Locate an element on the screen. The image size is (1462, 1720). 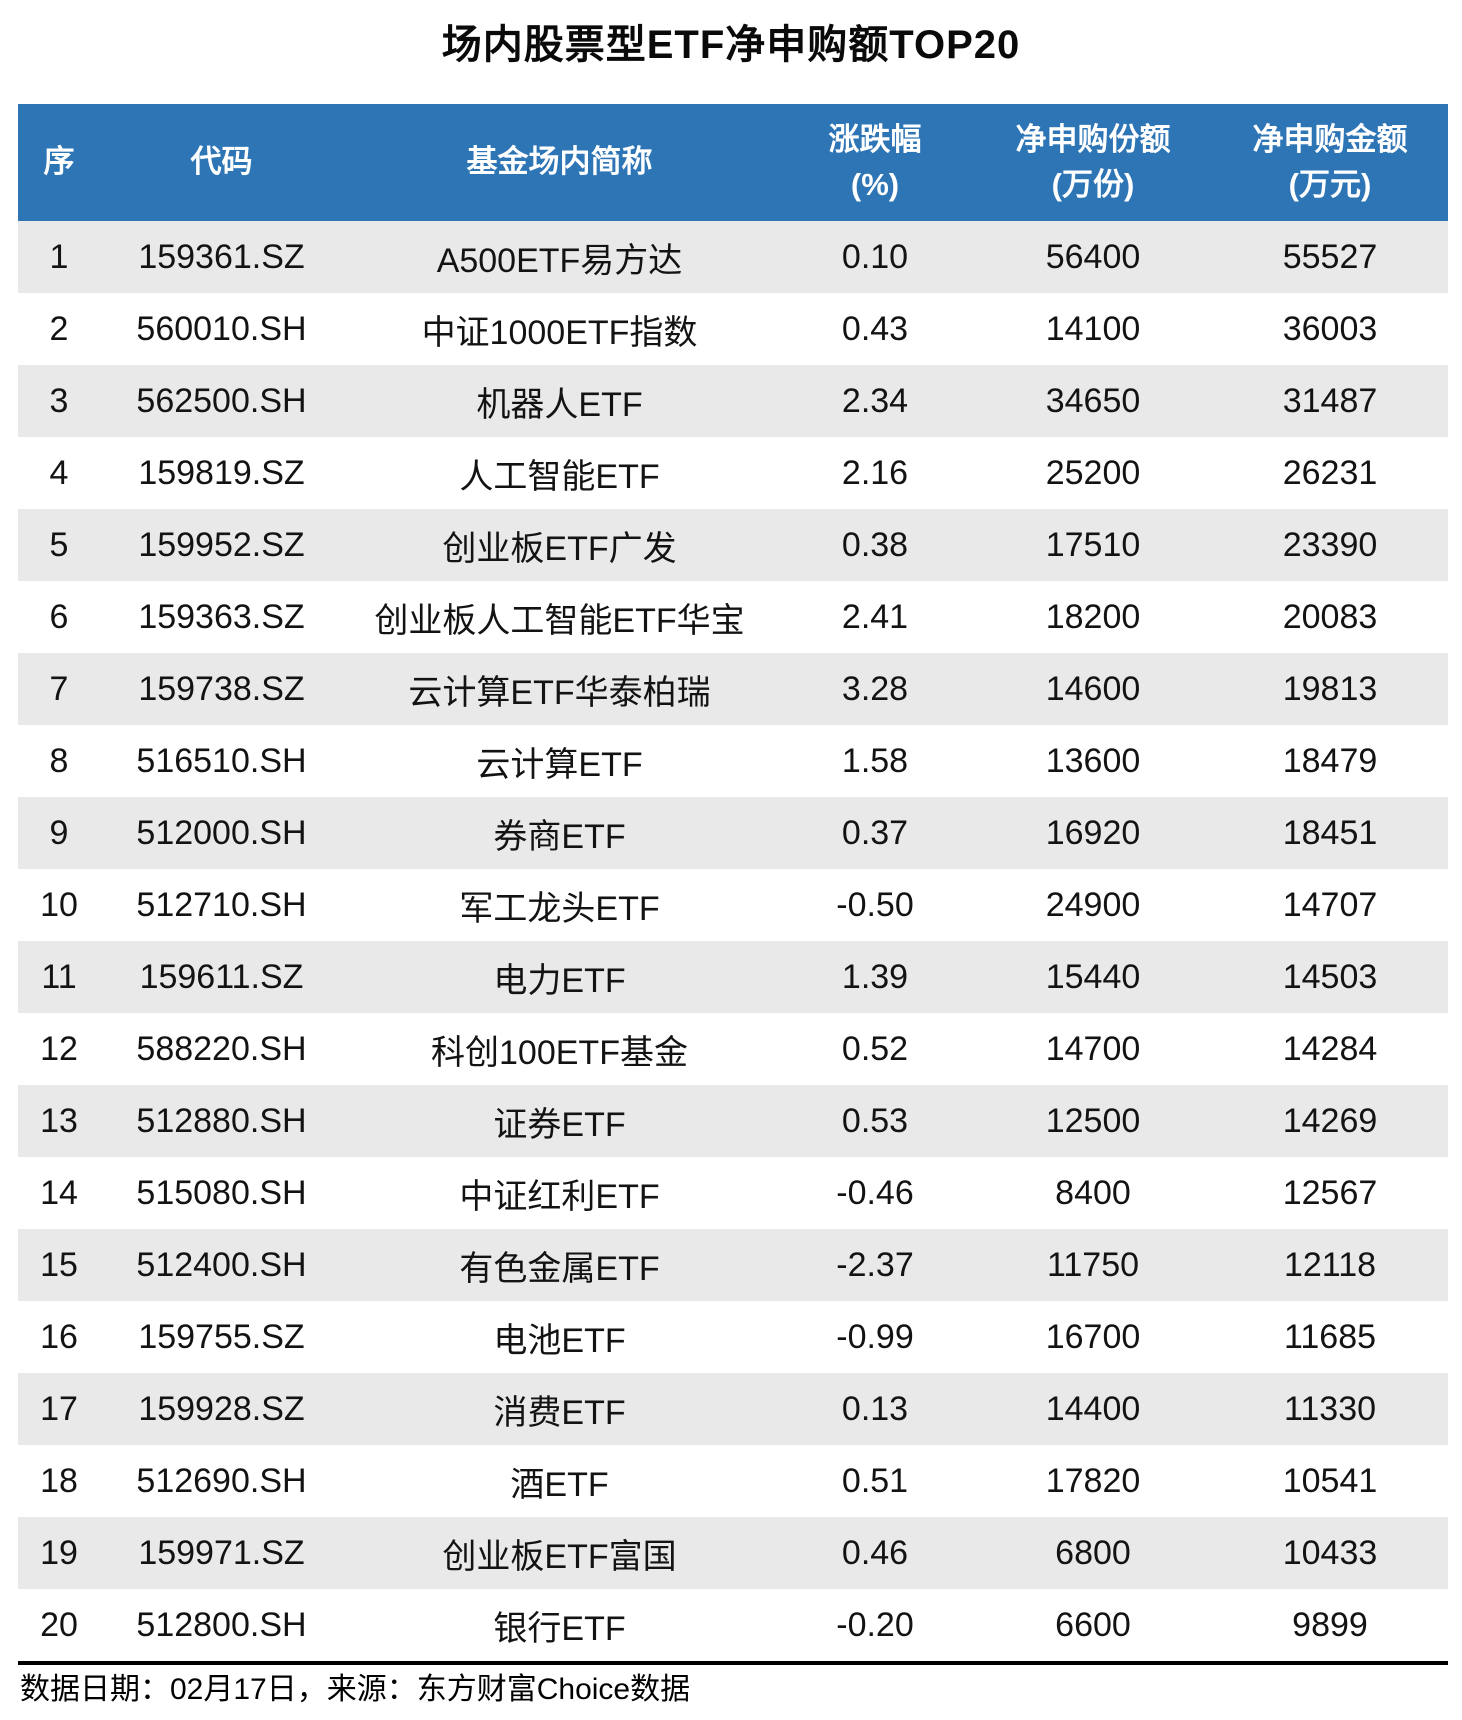
cell-change-pct: 2.41 is located at coordinates (875, 616).